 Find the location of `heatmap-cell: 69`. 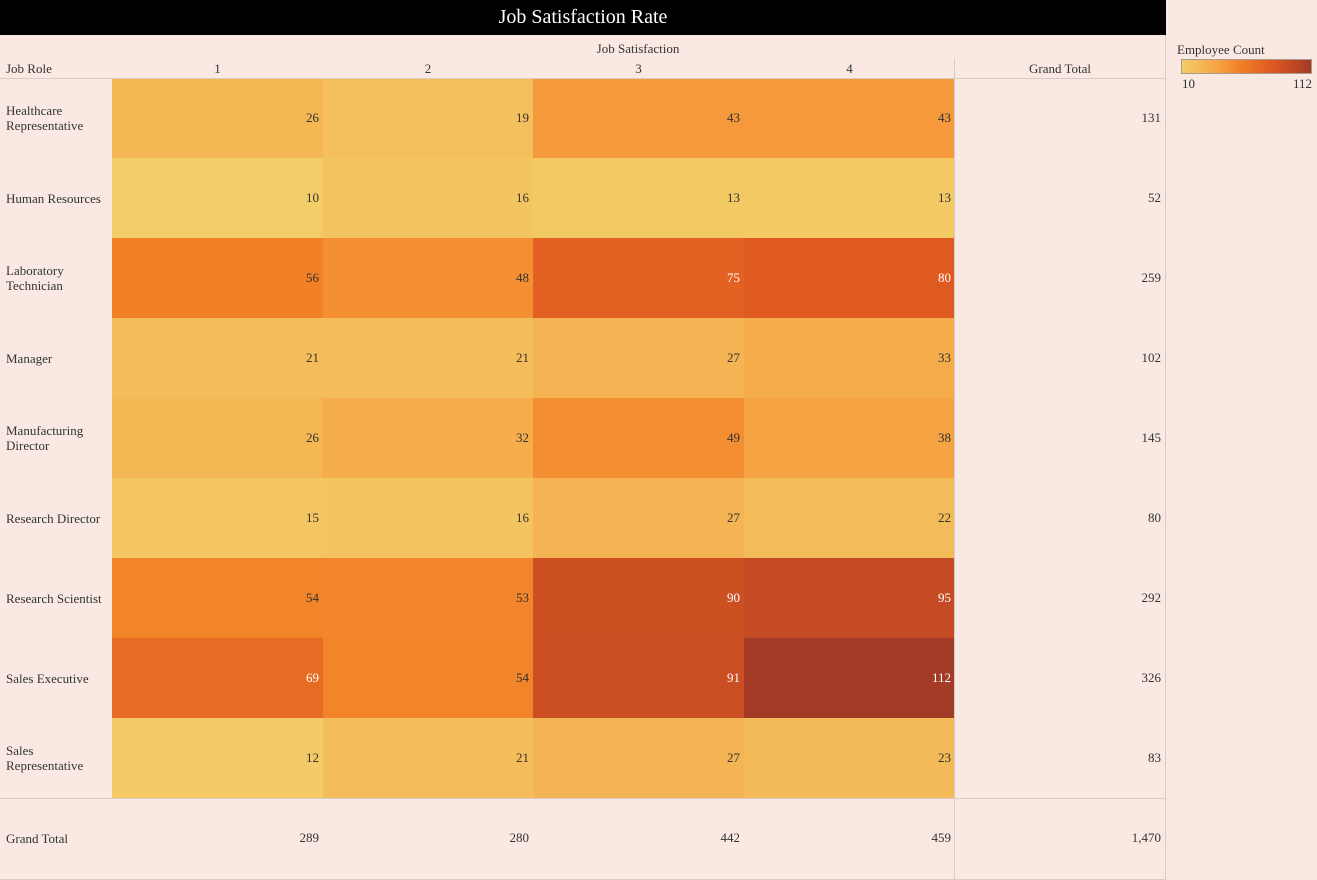

heatmap-cell: 69 is located at coordinates (217, 678).